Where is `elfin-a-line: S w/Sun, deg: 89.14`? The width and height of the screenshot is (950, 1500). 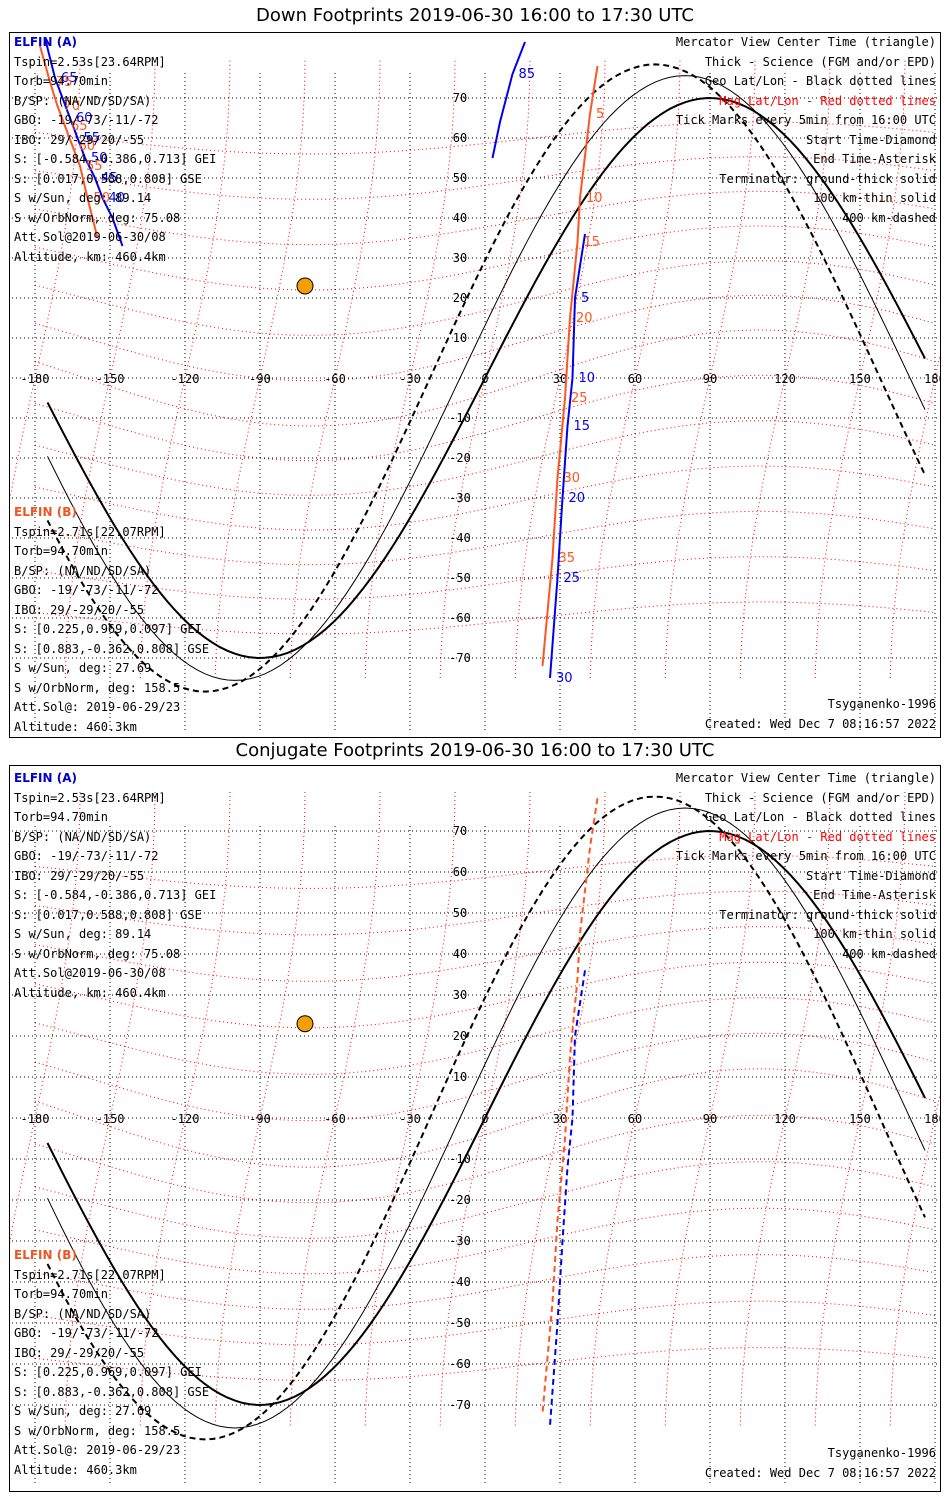 elfin-a-line: S w/Sun, deg: 89.14 is located at coordinates (83, 198).